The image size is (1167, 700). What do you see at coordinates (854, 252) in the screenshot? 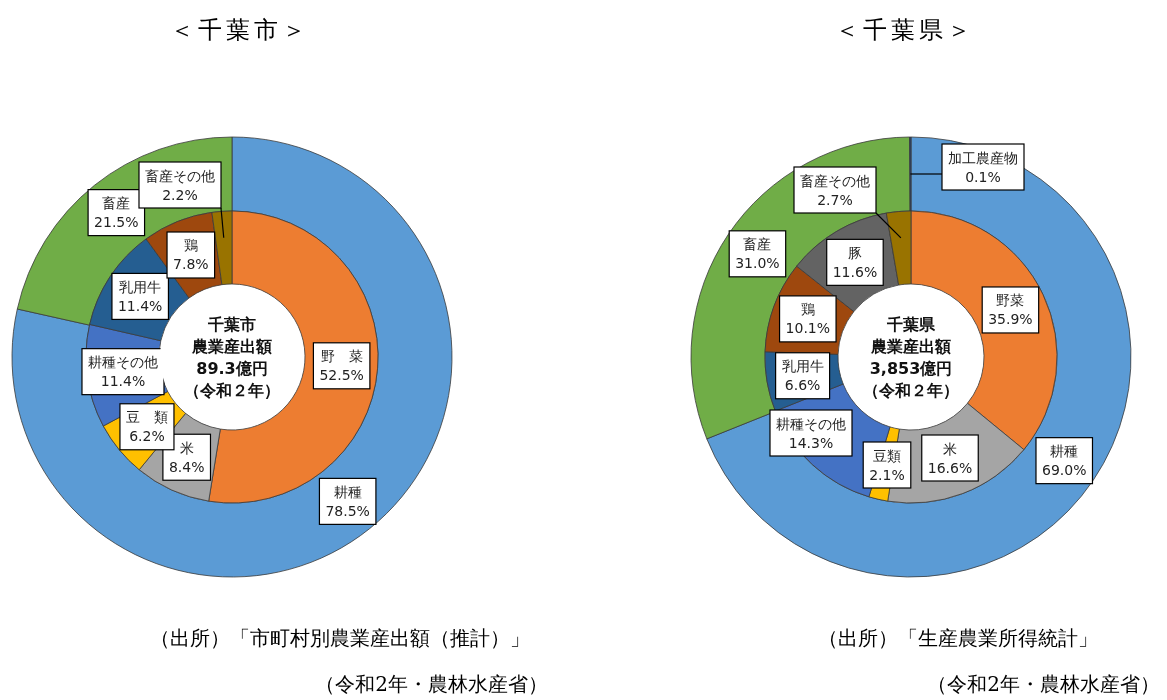
I see `slice-label: 豚` at bounding box center [854, 252].